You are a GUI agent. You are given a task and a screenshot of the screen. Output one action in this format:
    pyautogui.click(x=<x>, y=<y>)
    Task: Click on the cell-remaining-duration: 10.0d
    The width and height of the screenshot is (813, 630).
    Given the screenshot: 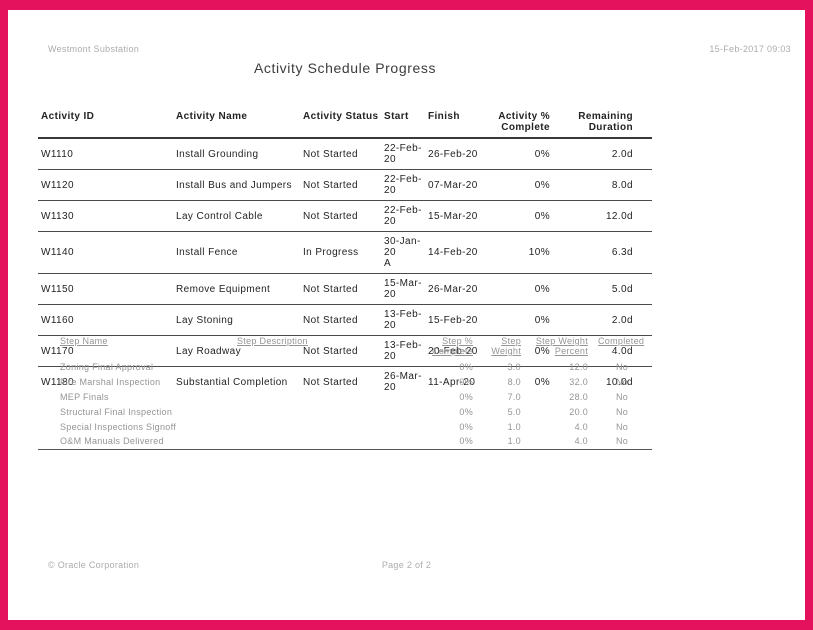 What is the action you would take?
    pyautogui.click(x=619, y=382)
    